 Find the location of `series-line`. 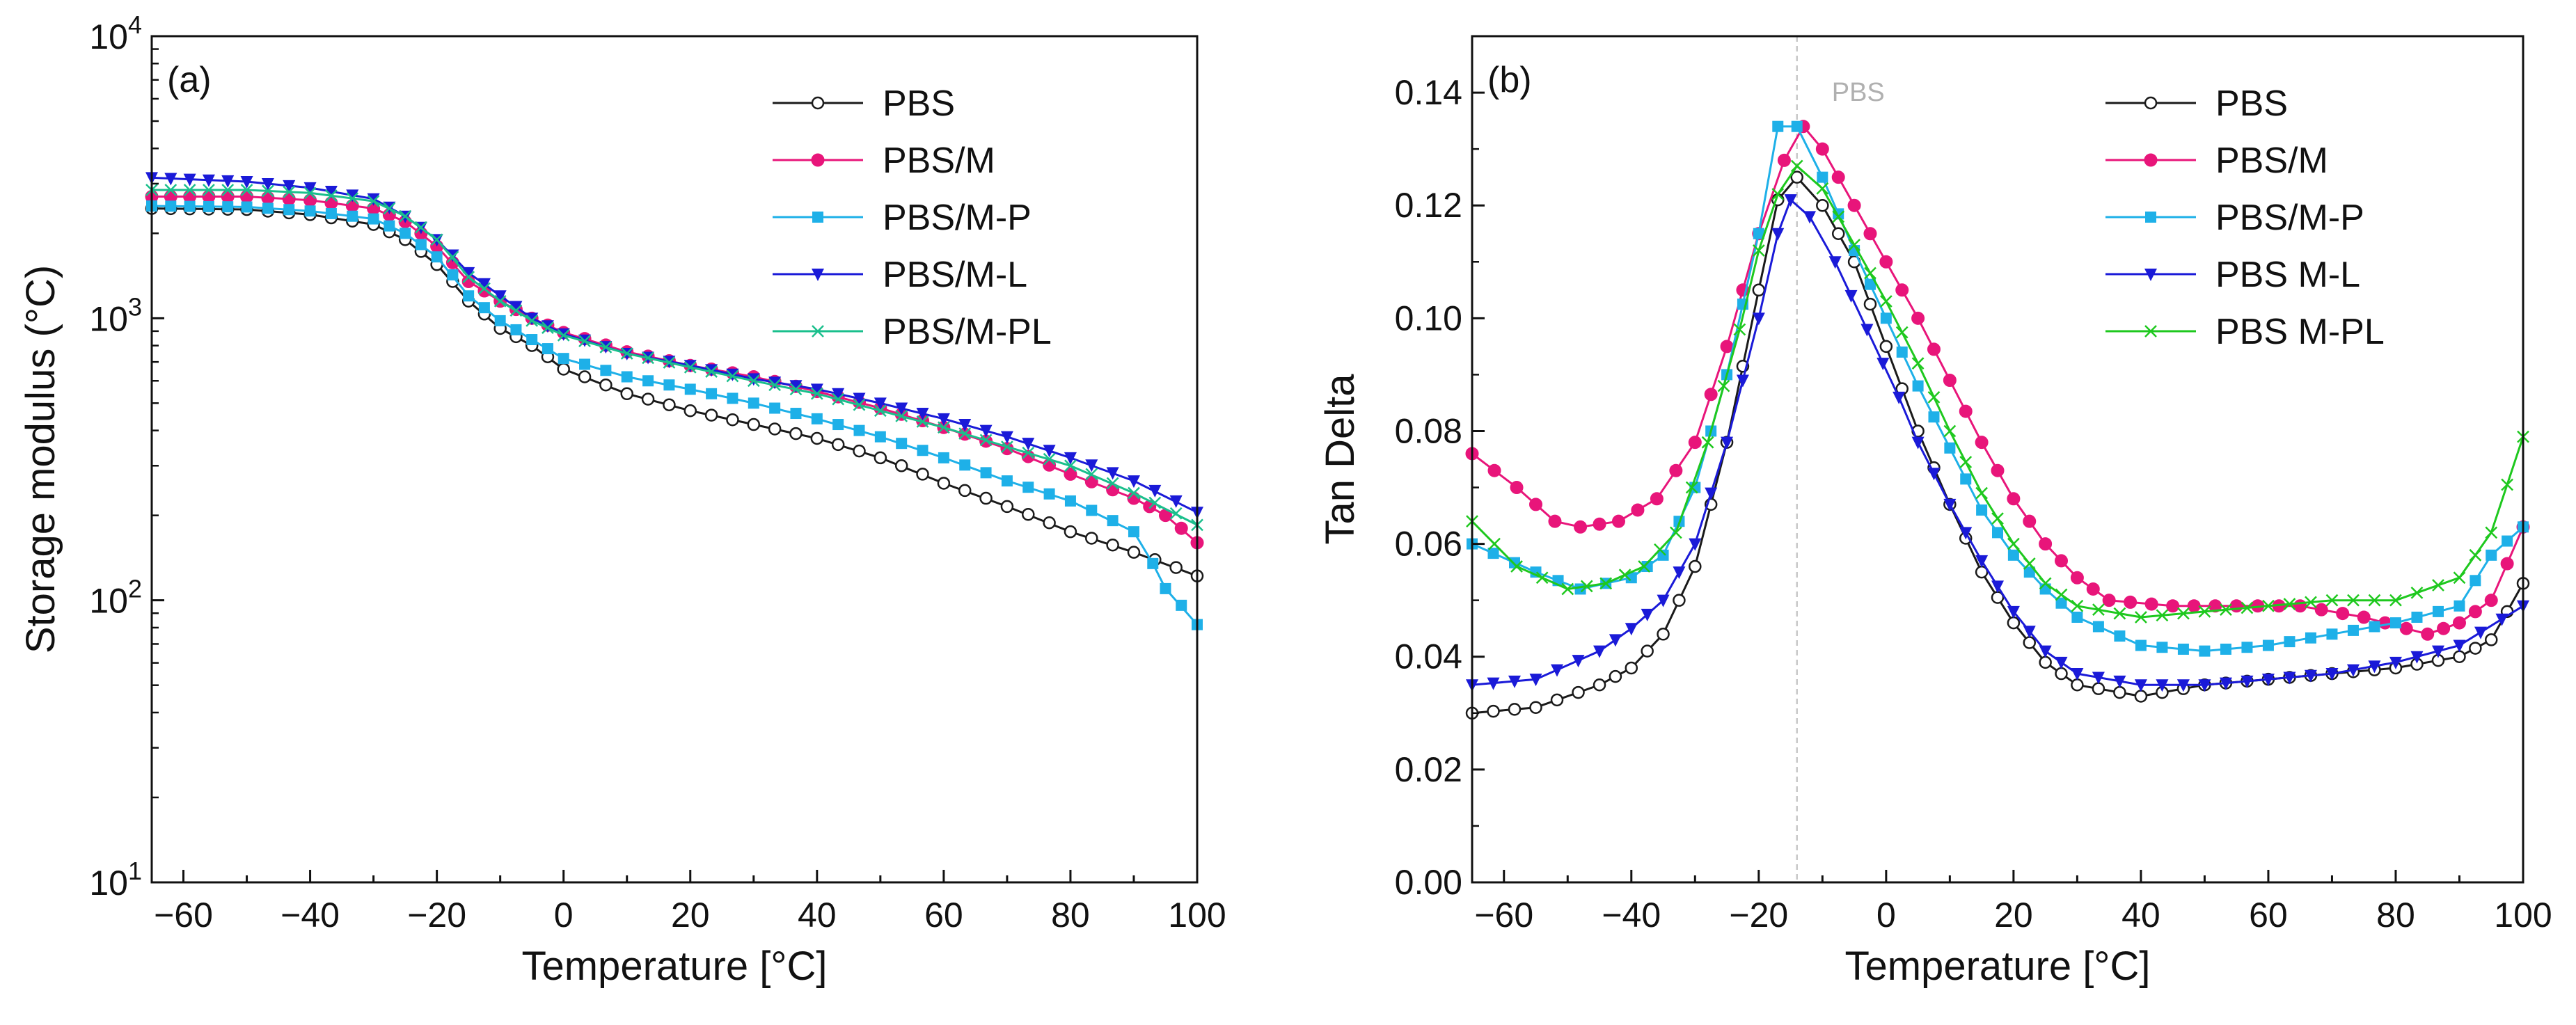

series-line is located at coordinates (674, 392).